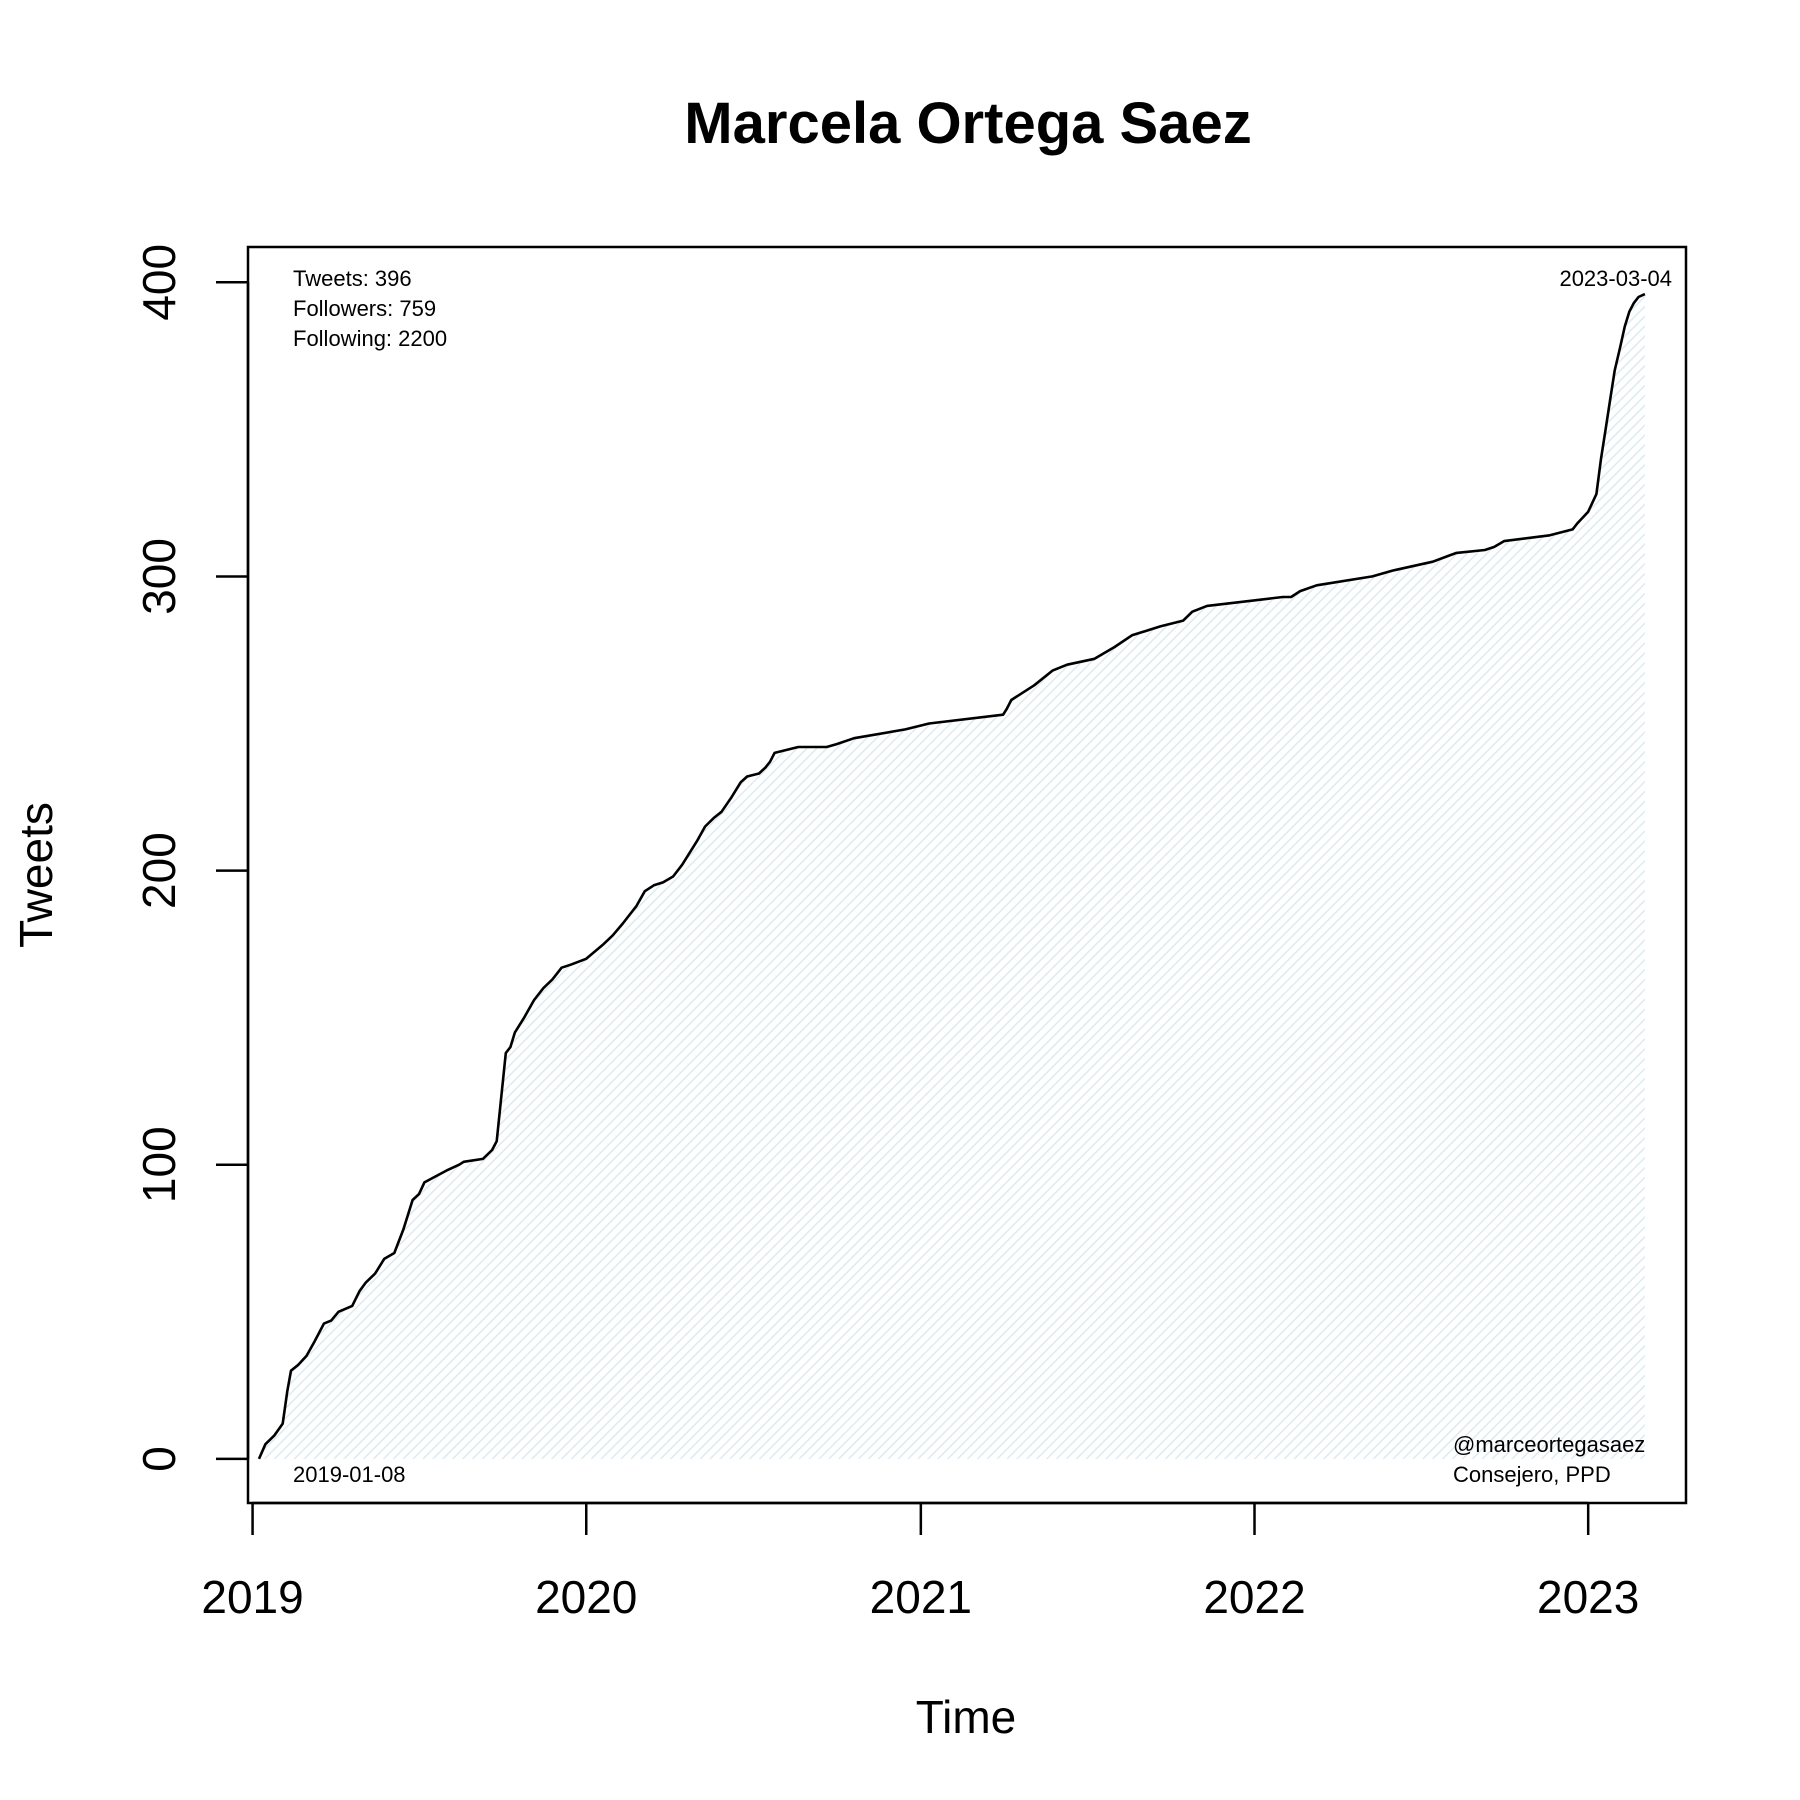 The height and width of the screenshot is (1800, 1800). What do you see at coordinates (252, 1597) in the screenshot?
I see `x-tick-label: 2019` at bounding box center [252, 1597].